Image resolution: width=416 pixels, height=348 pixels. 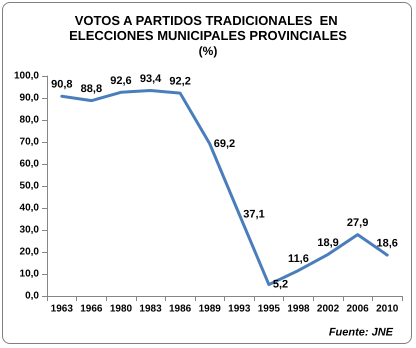 What do you see at coordinates (62, 309) in the screenshot?
I see `x-tick-label: 1963` at bounding box center [62, 309].